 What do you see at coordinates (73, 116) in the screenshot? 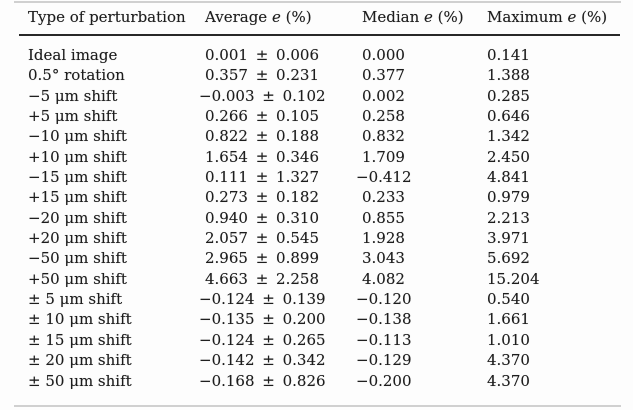
I see `cell-perturbation-type: +5 μm shift` at bounding box center [73, 116].